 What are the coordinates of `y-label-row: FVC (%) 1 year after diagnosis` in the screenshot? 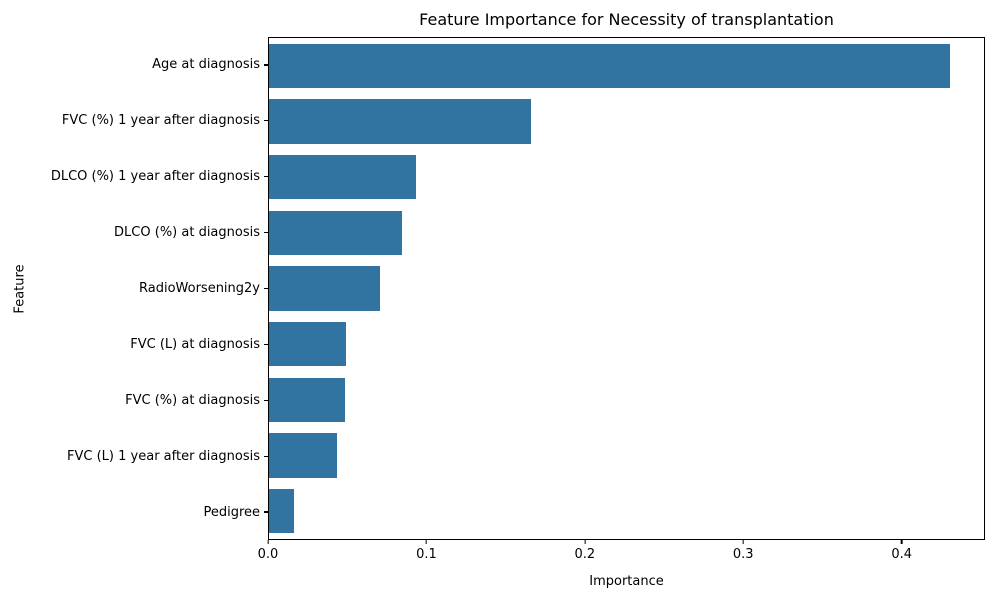 It's located at (134, 121).